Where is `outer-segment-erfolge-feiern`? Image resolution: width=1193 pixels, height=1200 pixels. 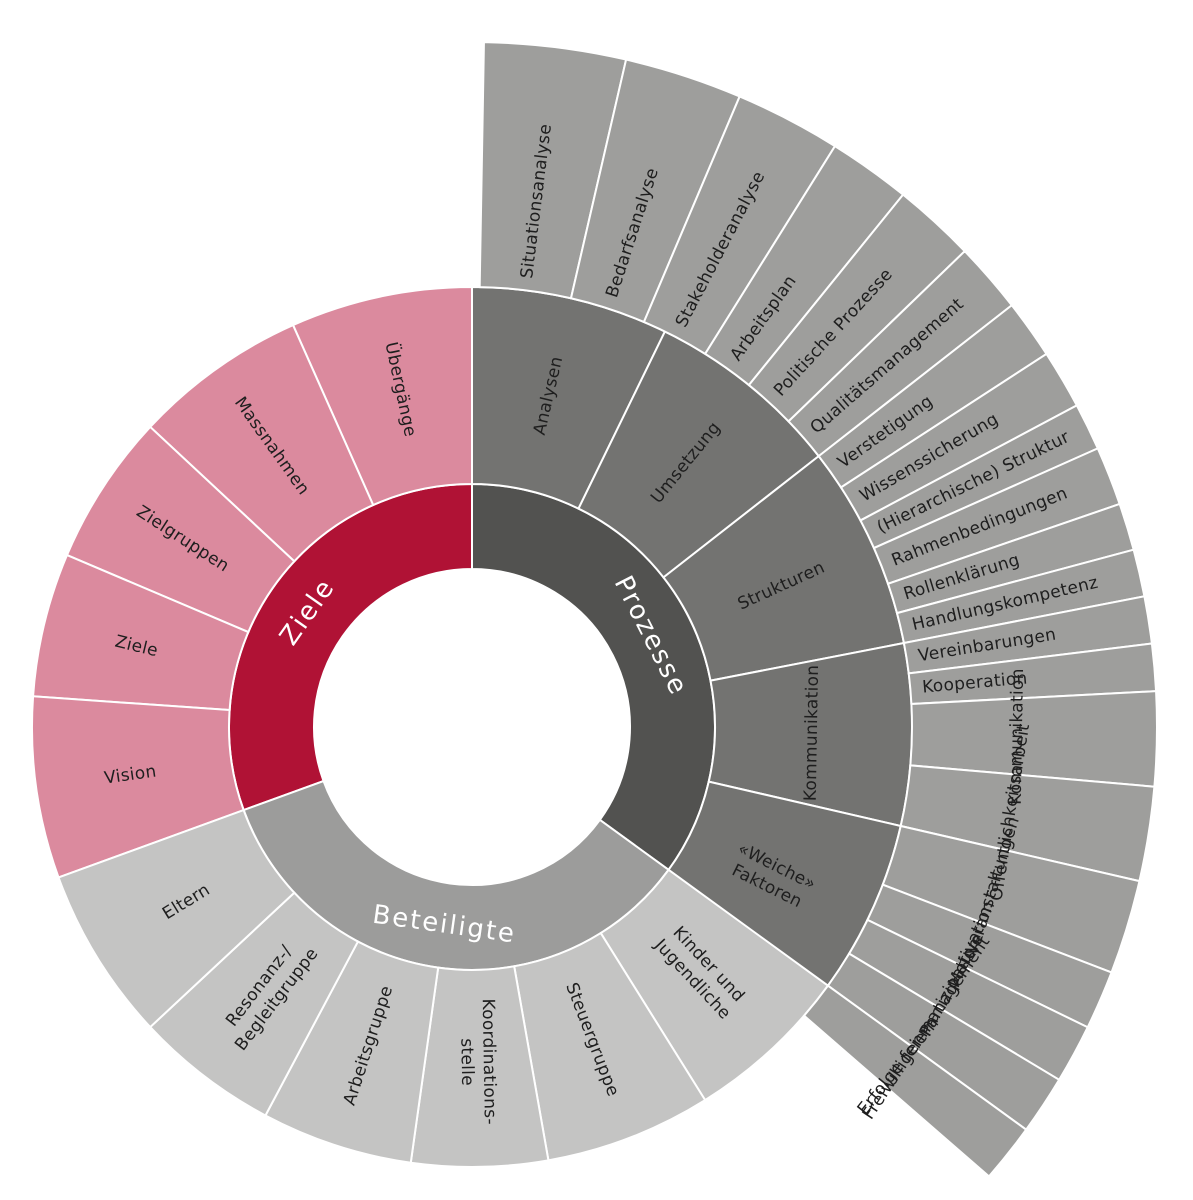 outer-segment-erfolge-feiern is located at coordinates (915, 1081).